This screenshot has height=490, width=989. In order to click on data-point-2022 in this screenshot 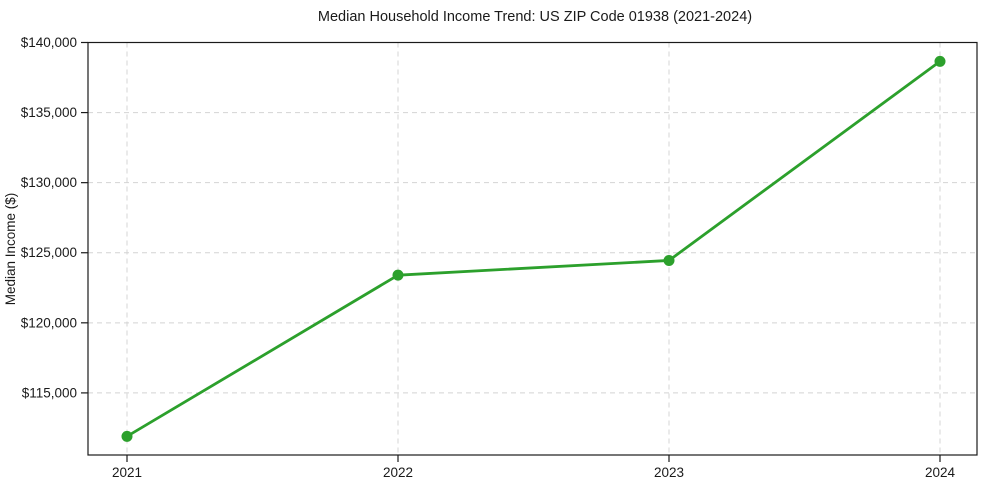, I will do `click(398, 275)`.